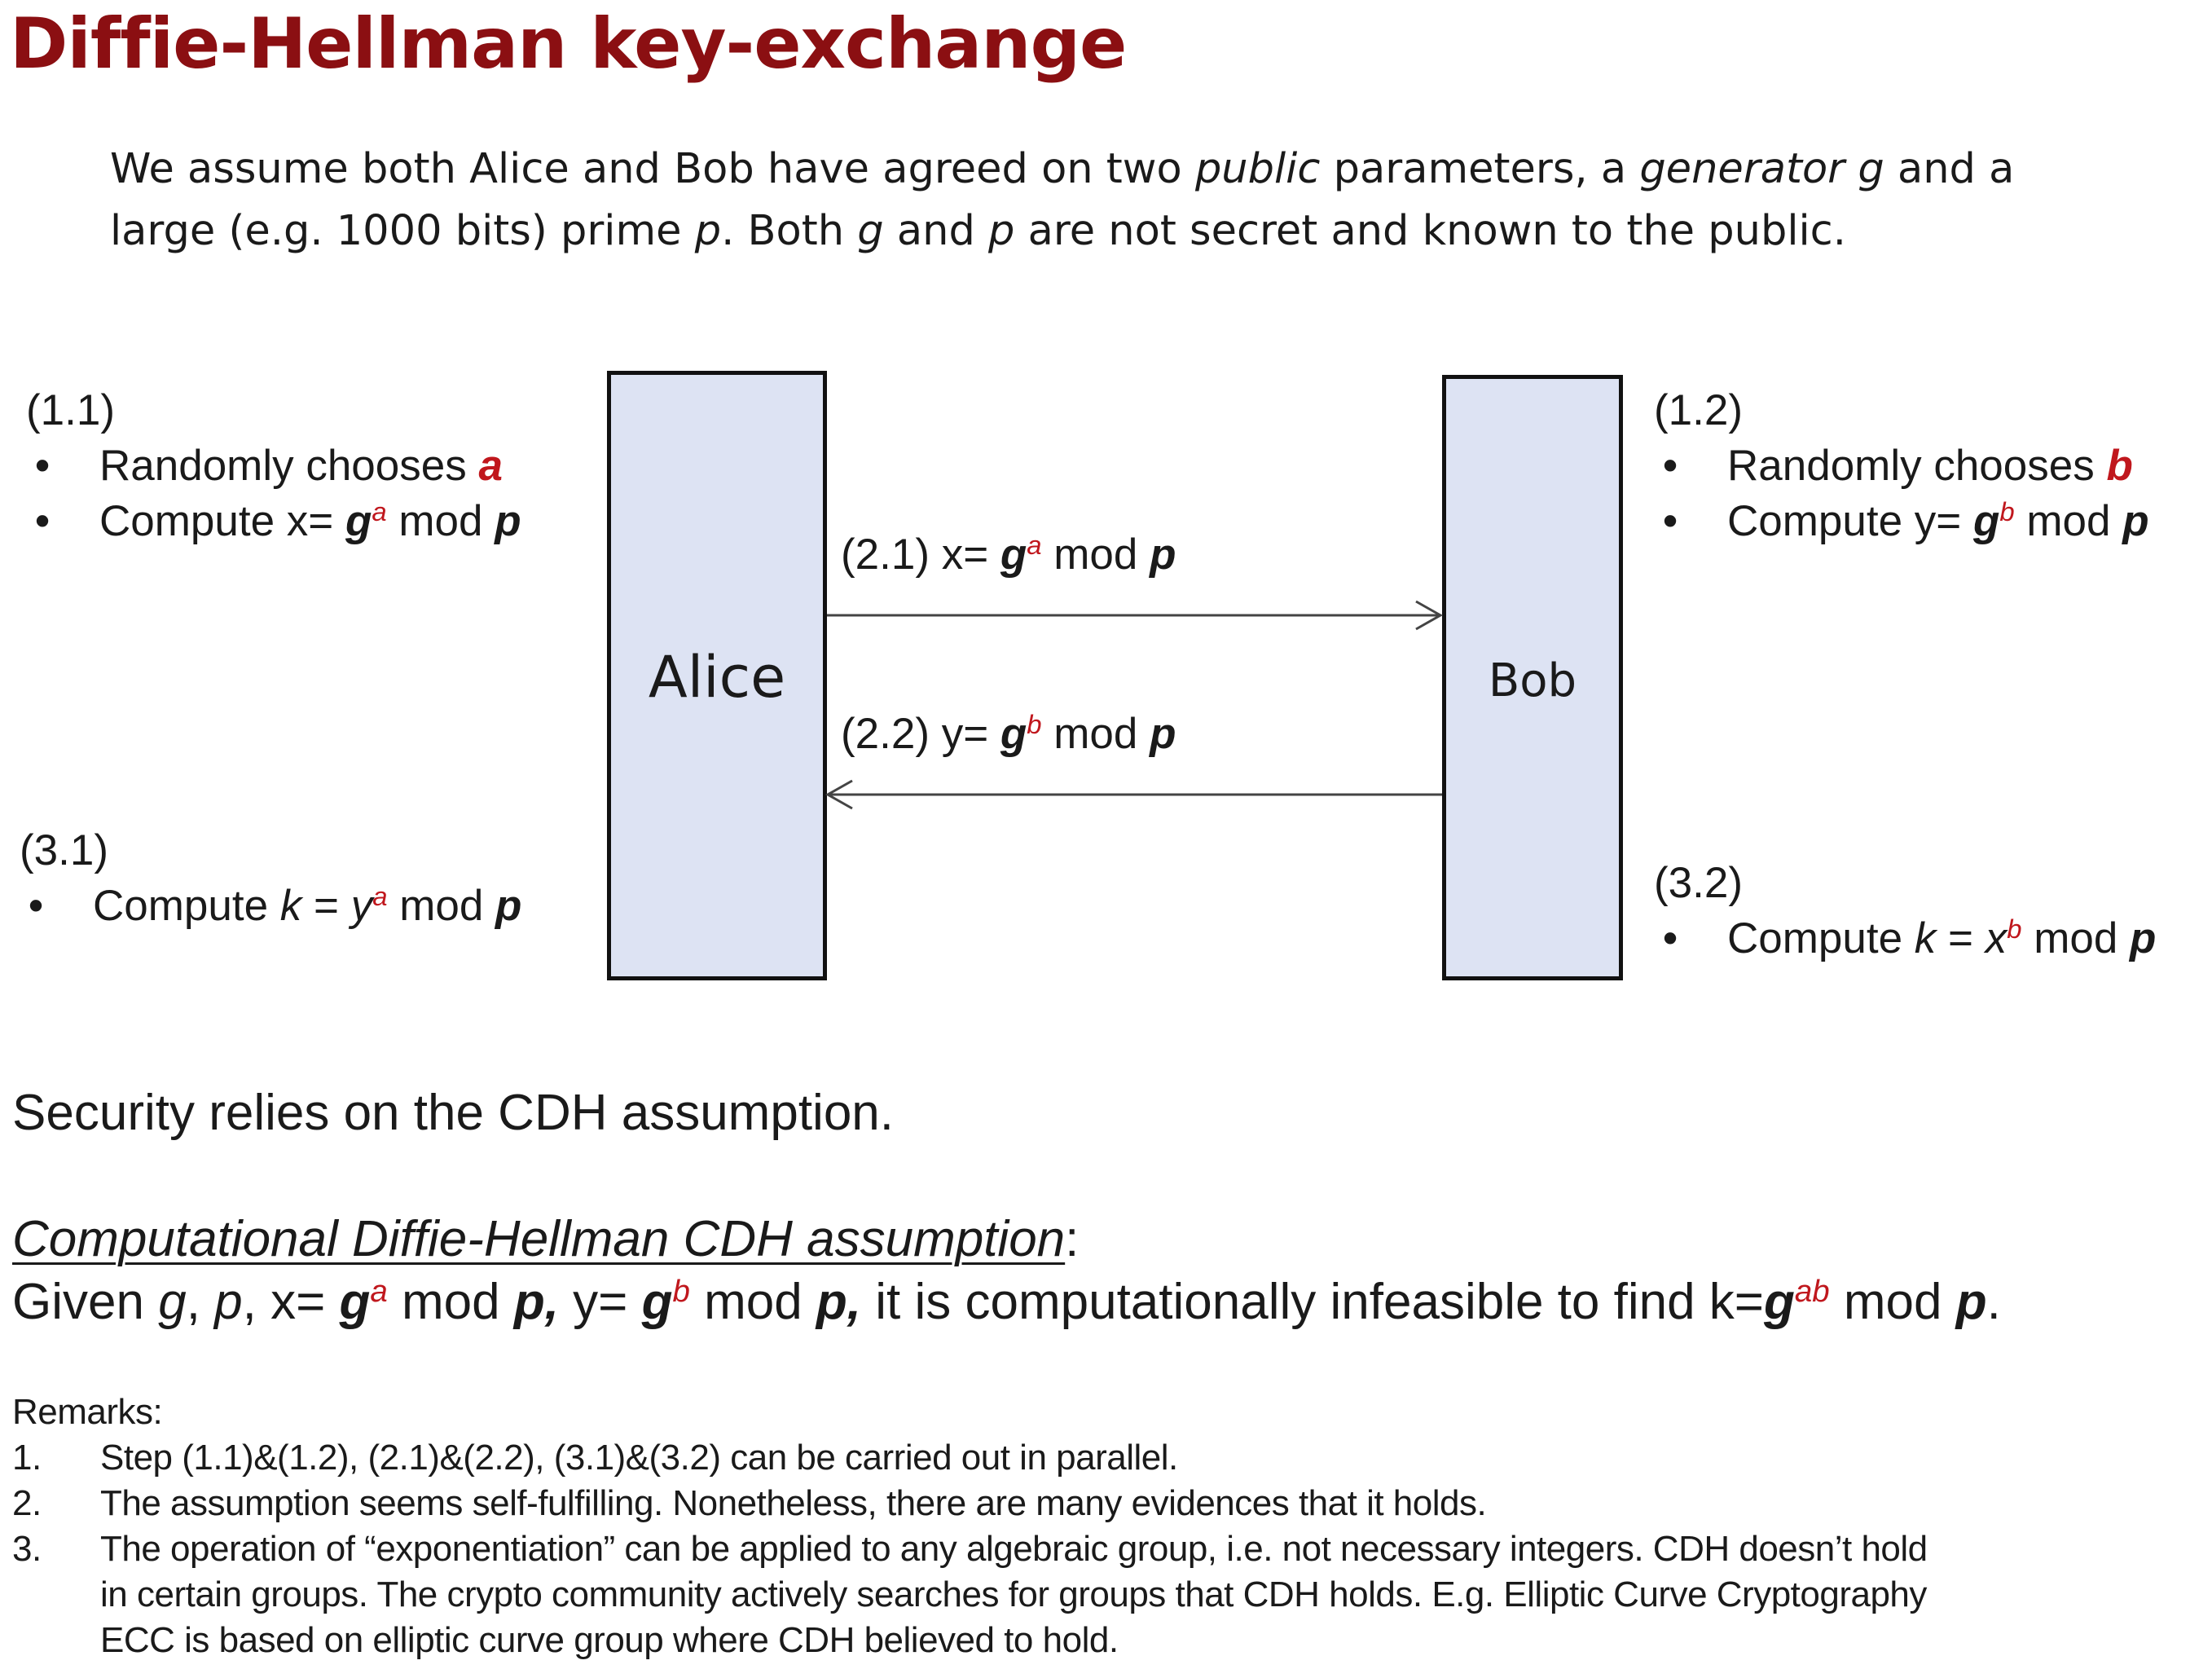 The width and height of the screenshot is (2212, 1678). What do you see at coordinates (1699, 883) in the screenshot?
I see `step-label-3-2: (3.2)` at bounding box center [1699, 883].